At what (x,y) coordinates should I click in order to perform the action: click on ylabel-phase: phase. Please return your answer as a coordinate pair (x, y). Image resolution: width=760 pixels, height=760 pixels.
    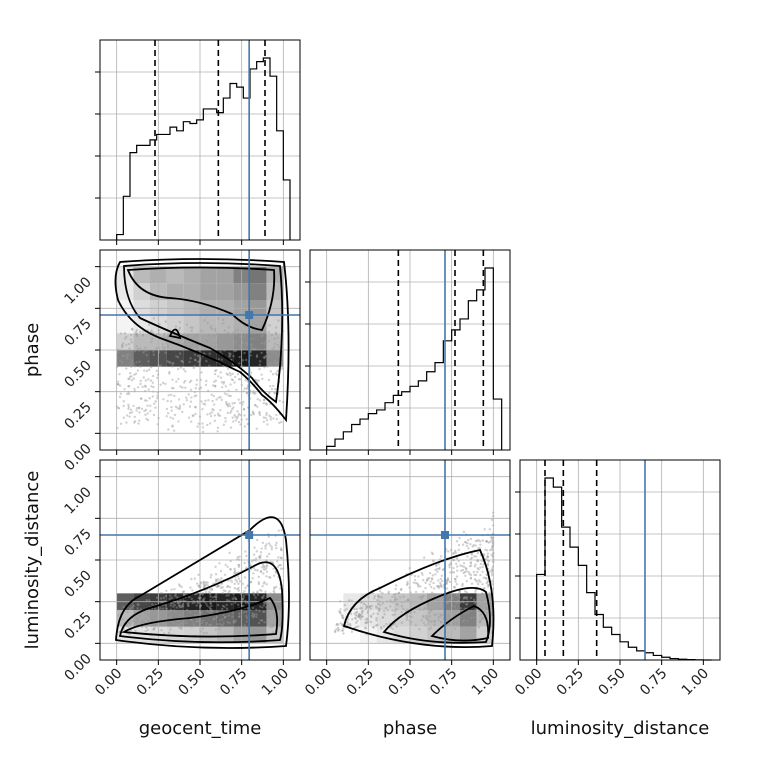
    Looking at the image, I should click on (32, 350).